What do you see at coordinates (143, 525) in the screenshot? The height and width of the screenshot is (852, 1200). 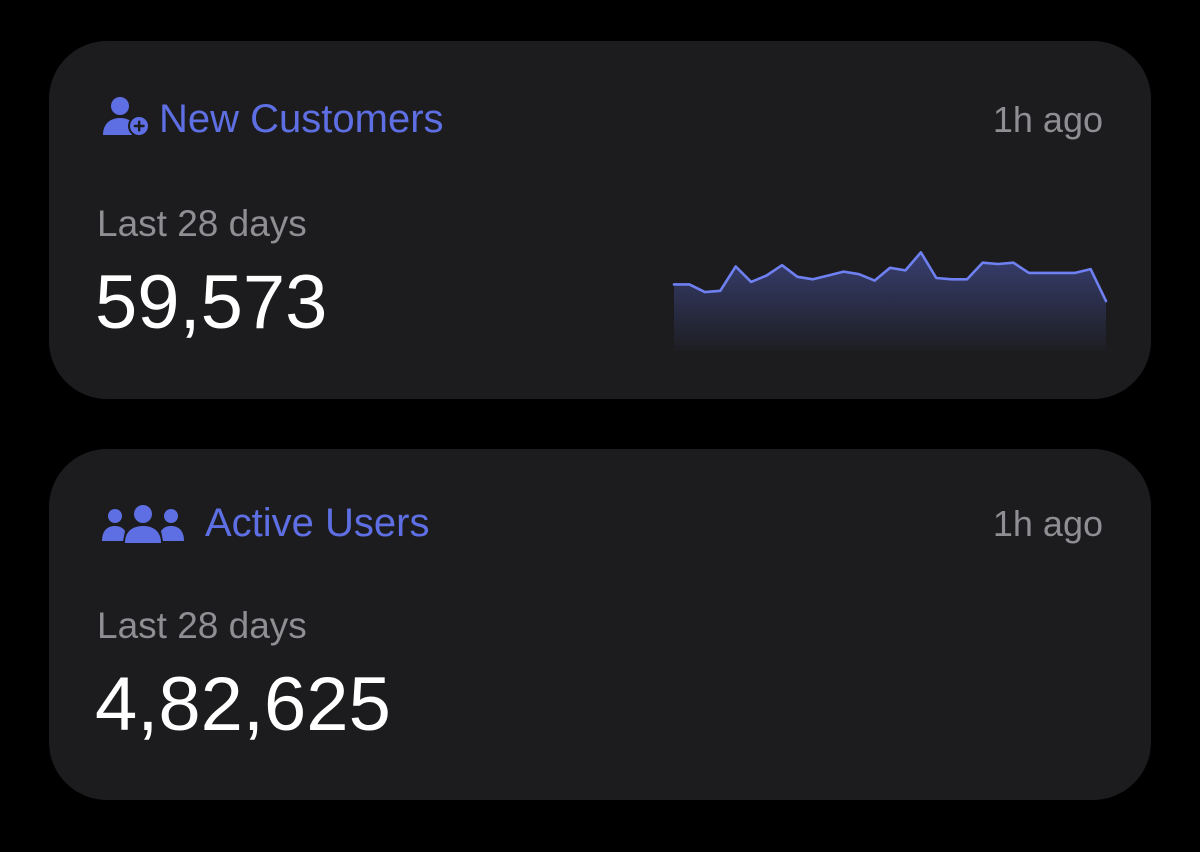 I see `users-group-icon` at bounding box center [143, 525].